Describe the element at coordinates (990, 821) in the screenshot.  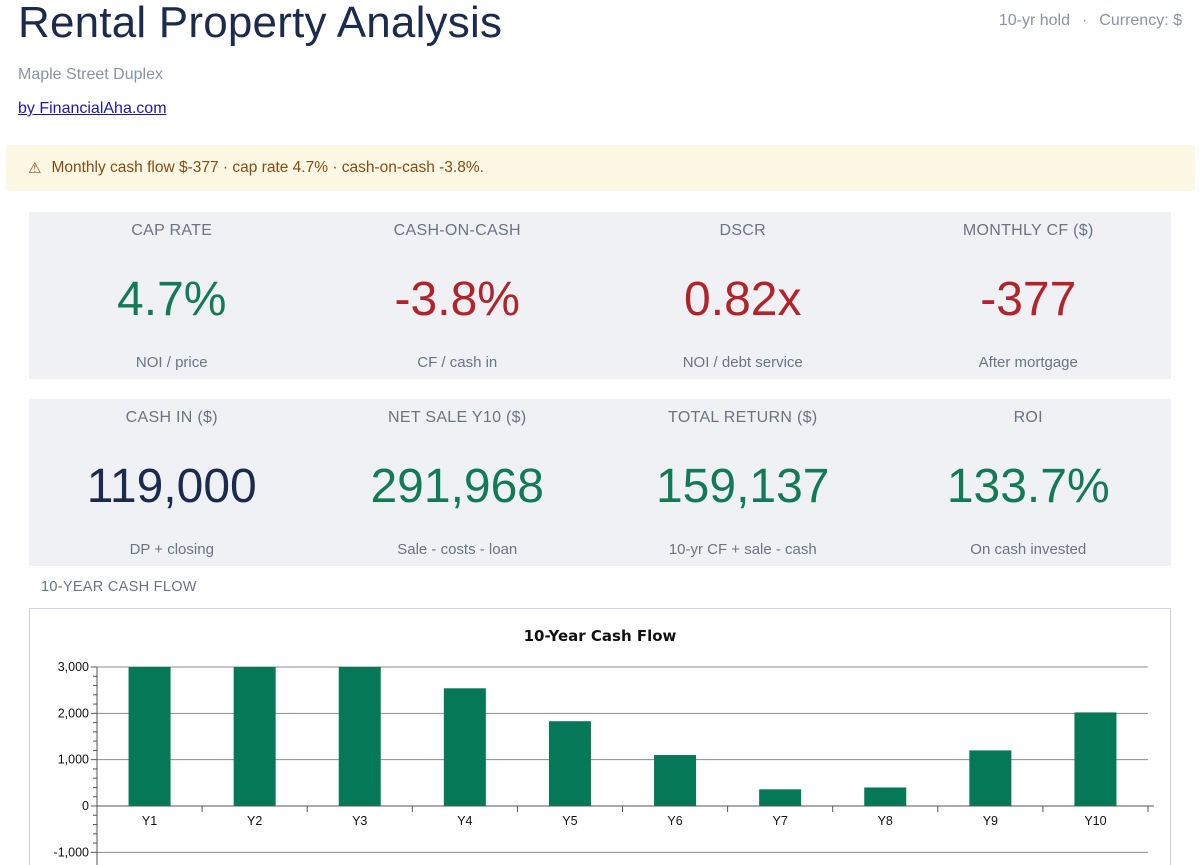
I see `x-tick-label: Y9` at that location.